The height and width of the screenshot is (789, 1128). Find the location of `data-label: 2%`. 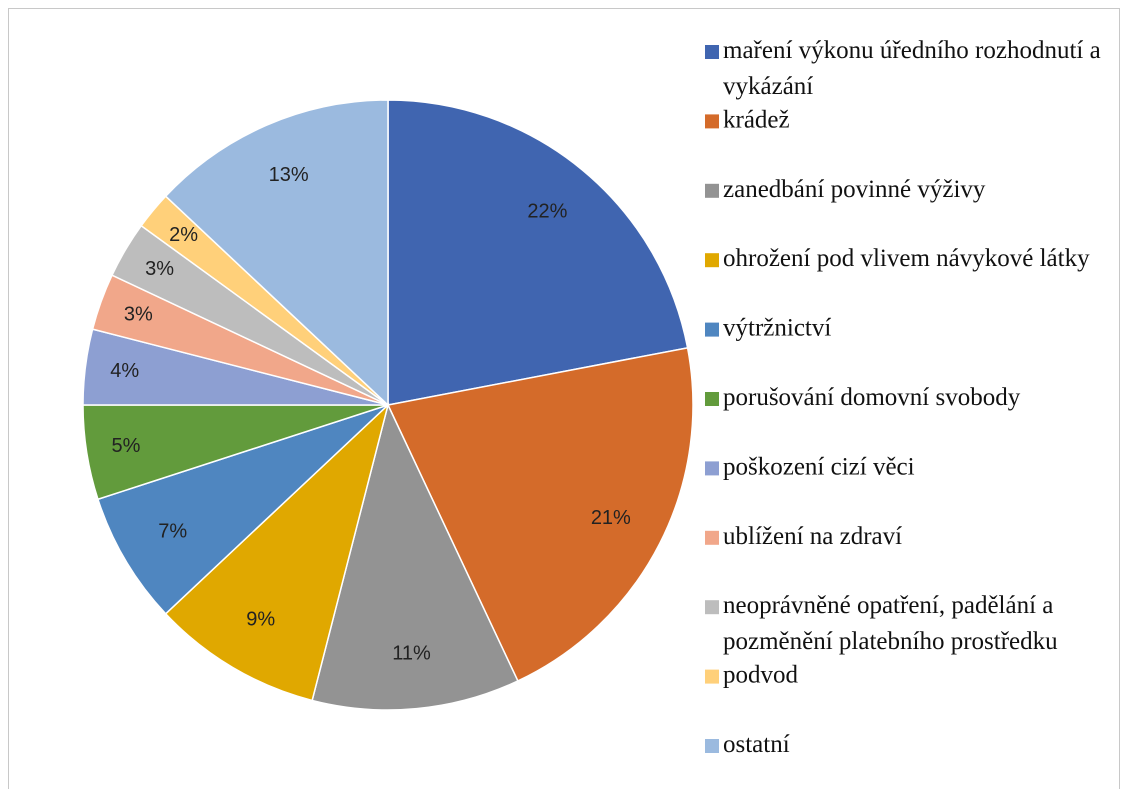

data-label: 2% is located at coordinates (183, 235).